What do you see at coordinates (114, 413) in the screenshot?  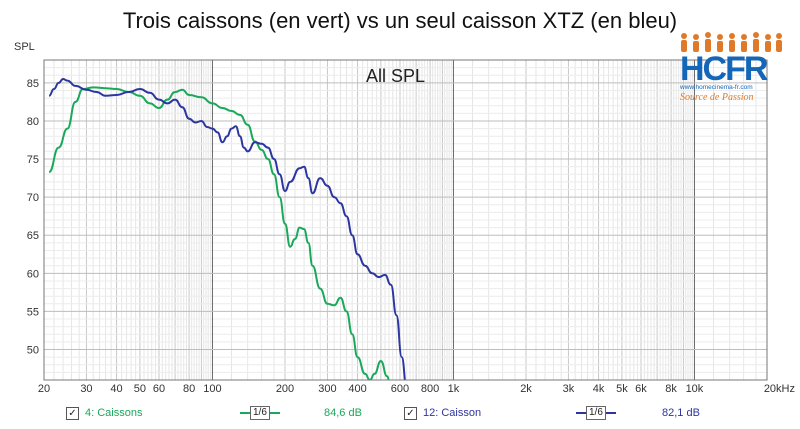 I see `legend-label-caissons: 4: Caissons` at bounding box center [114, 413].